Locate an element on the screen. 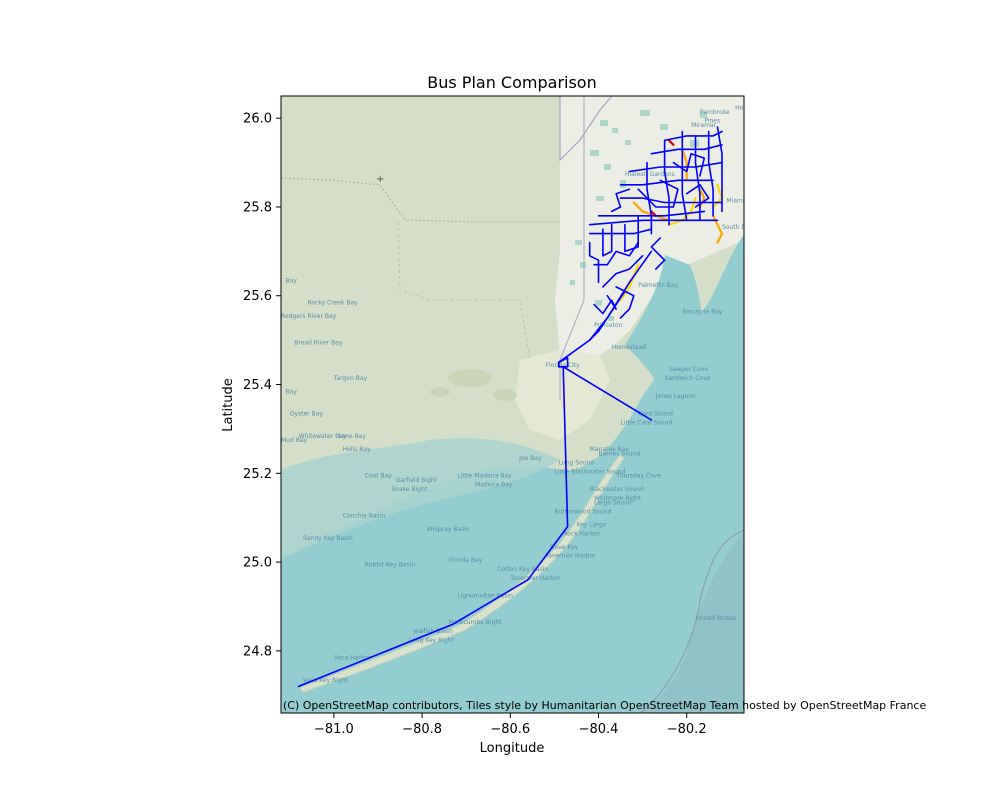 The image size is (1000, 800). urban-area is located at coordinates (649, 225).